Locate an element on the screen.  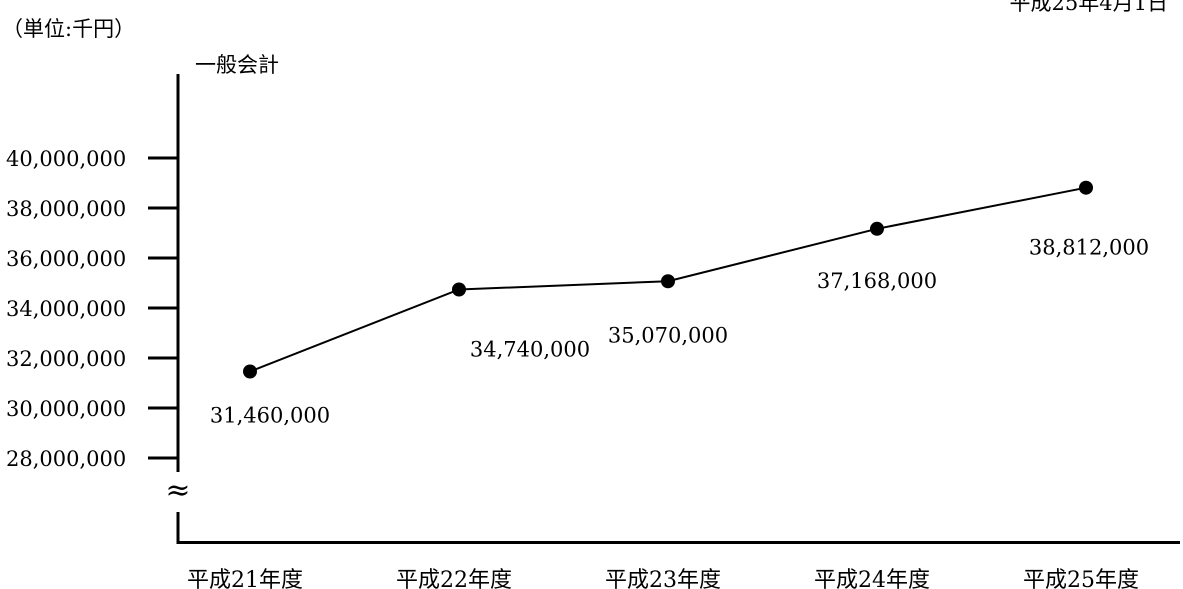
y-tick-label: 34,000,000 is located at coordinates (66, 309).